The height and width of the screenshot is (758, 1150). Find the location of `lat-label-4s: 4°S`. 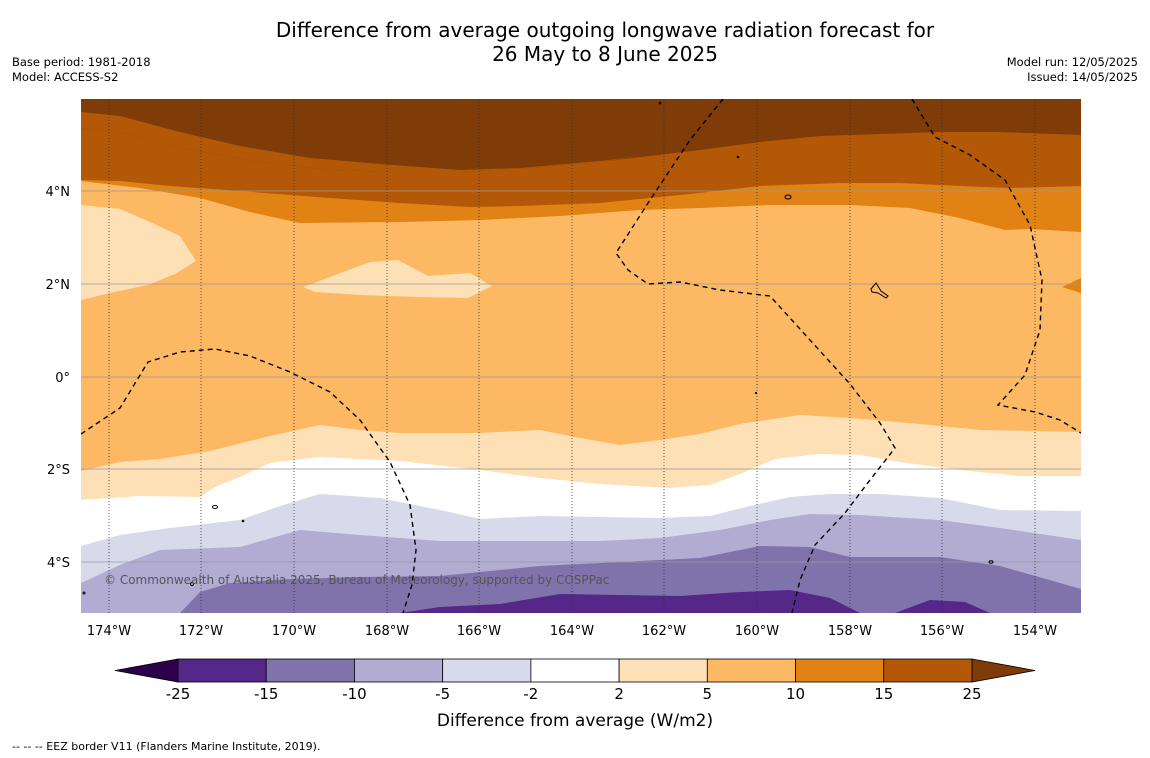

lat-label-4s: 4°S is located at coordinates (58, 563).